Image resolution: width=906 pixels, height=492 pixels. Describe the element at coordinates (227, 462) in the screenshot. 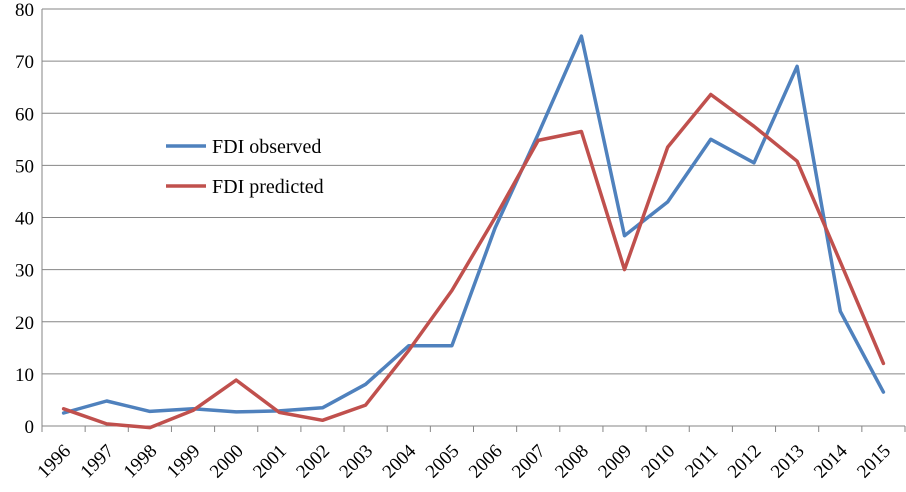

I see `x-tick-label: 2000` at that location.